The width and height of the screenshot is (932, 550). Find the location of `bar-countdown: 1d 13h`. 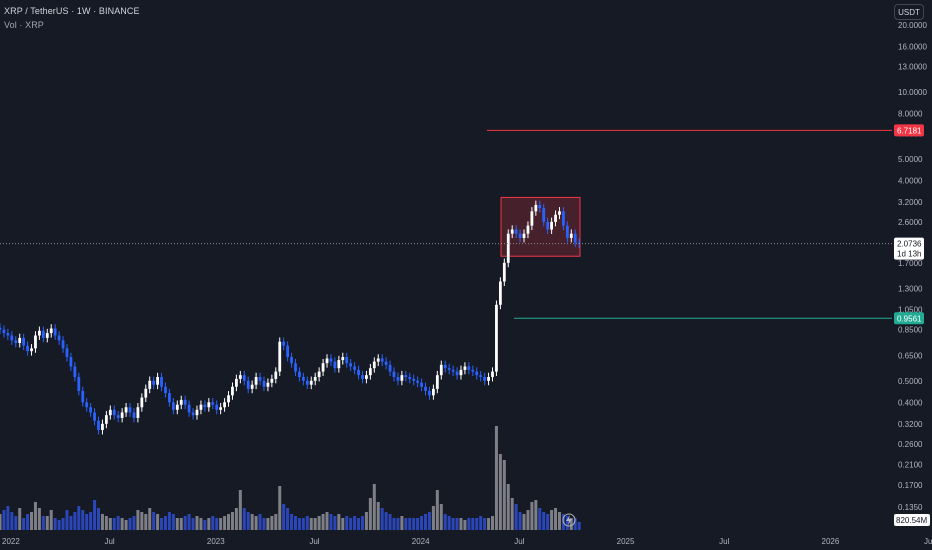

bar-countdown: 1d 13h is located at coordinates (909, 254).